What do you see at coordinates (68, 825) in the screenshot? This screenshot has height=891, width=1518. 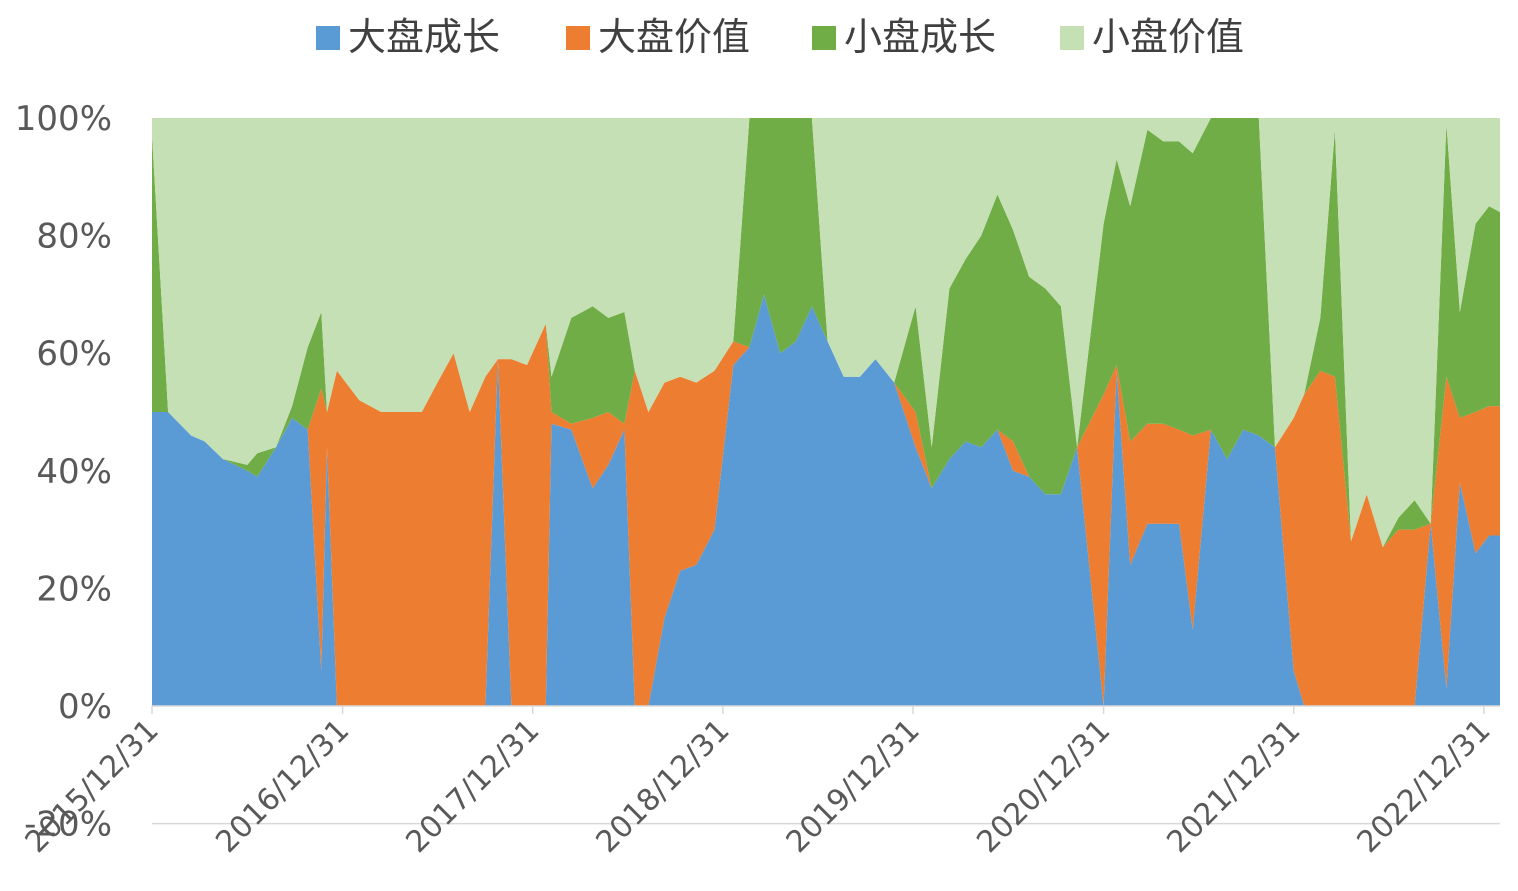 I see `y-tick-label: -20%` at bounding box center [68, 825].